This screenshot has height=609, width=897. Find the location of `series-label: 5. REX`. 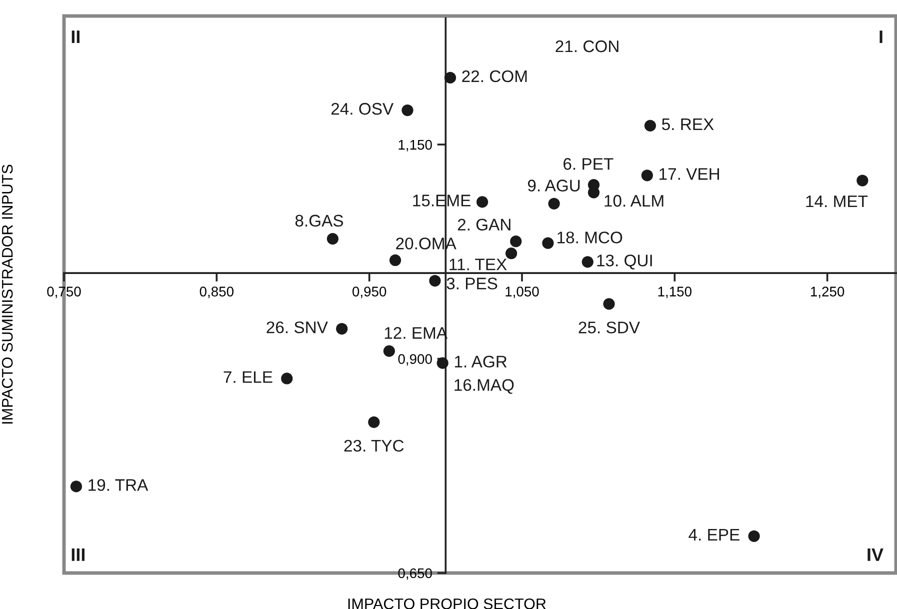

series-label: 5. REX is located at coordinates (688, 124).